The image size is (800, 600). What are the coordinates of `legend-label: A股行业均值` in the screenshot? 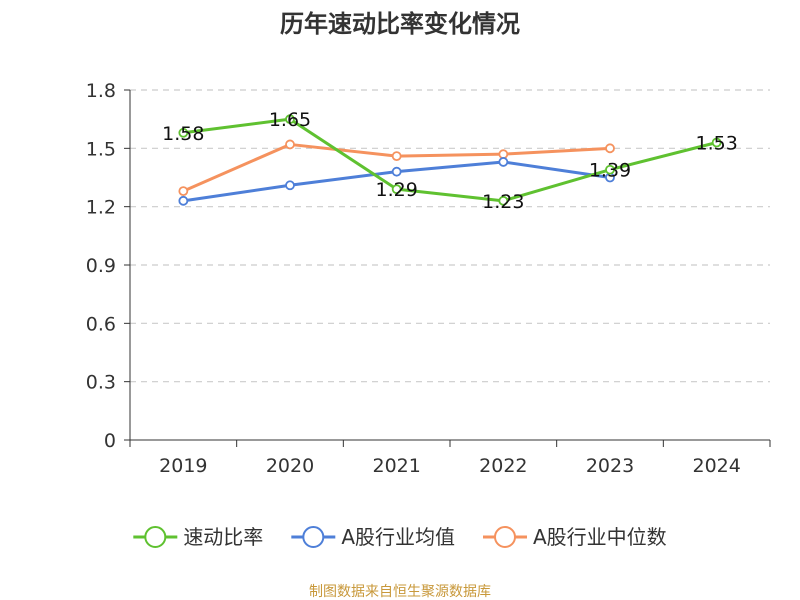 It's located at (398, 537).